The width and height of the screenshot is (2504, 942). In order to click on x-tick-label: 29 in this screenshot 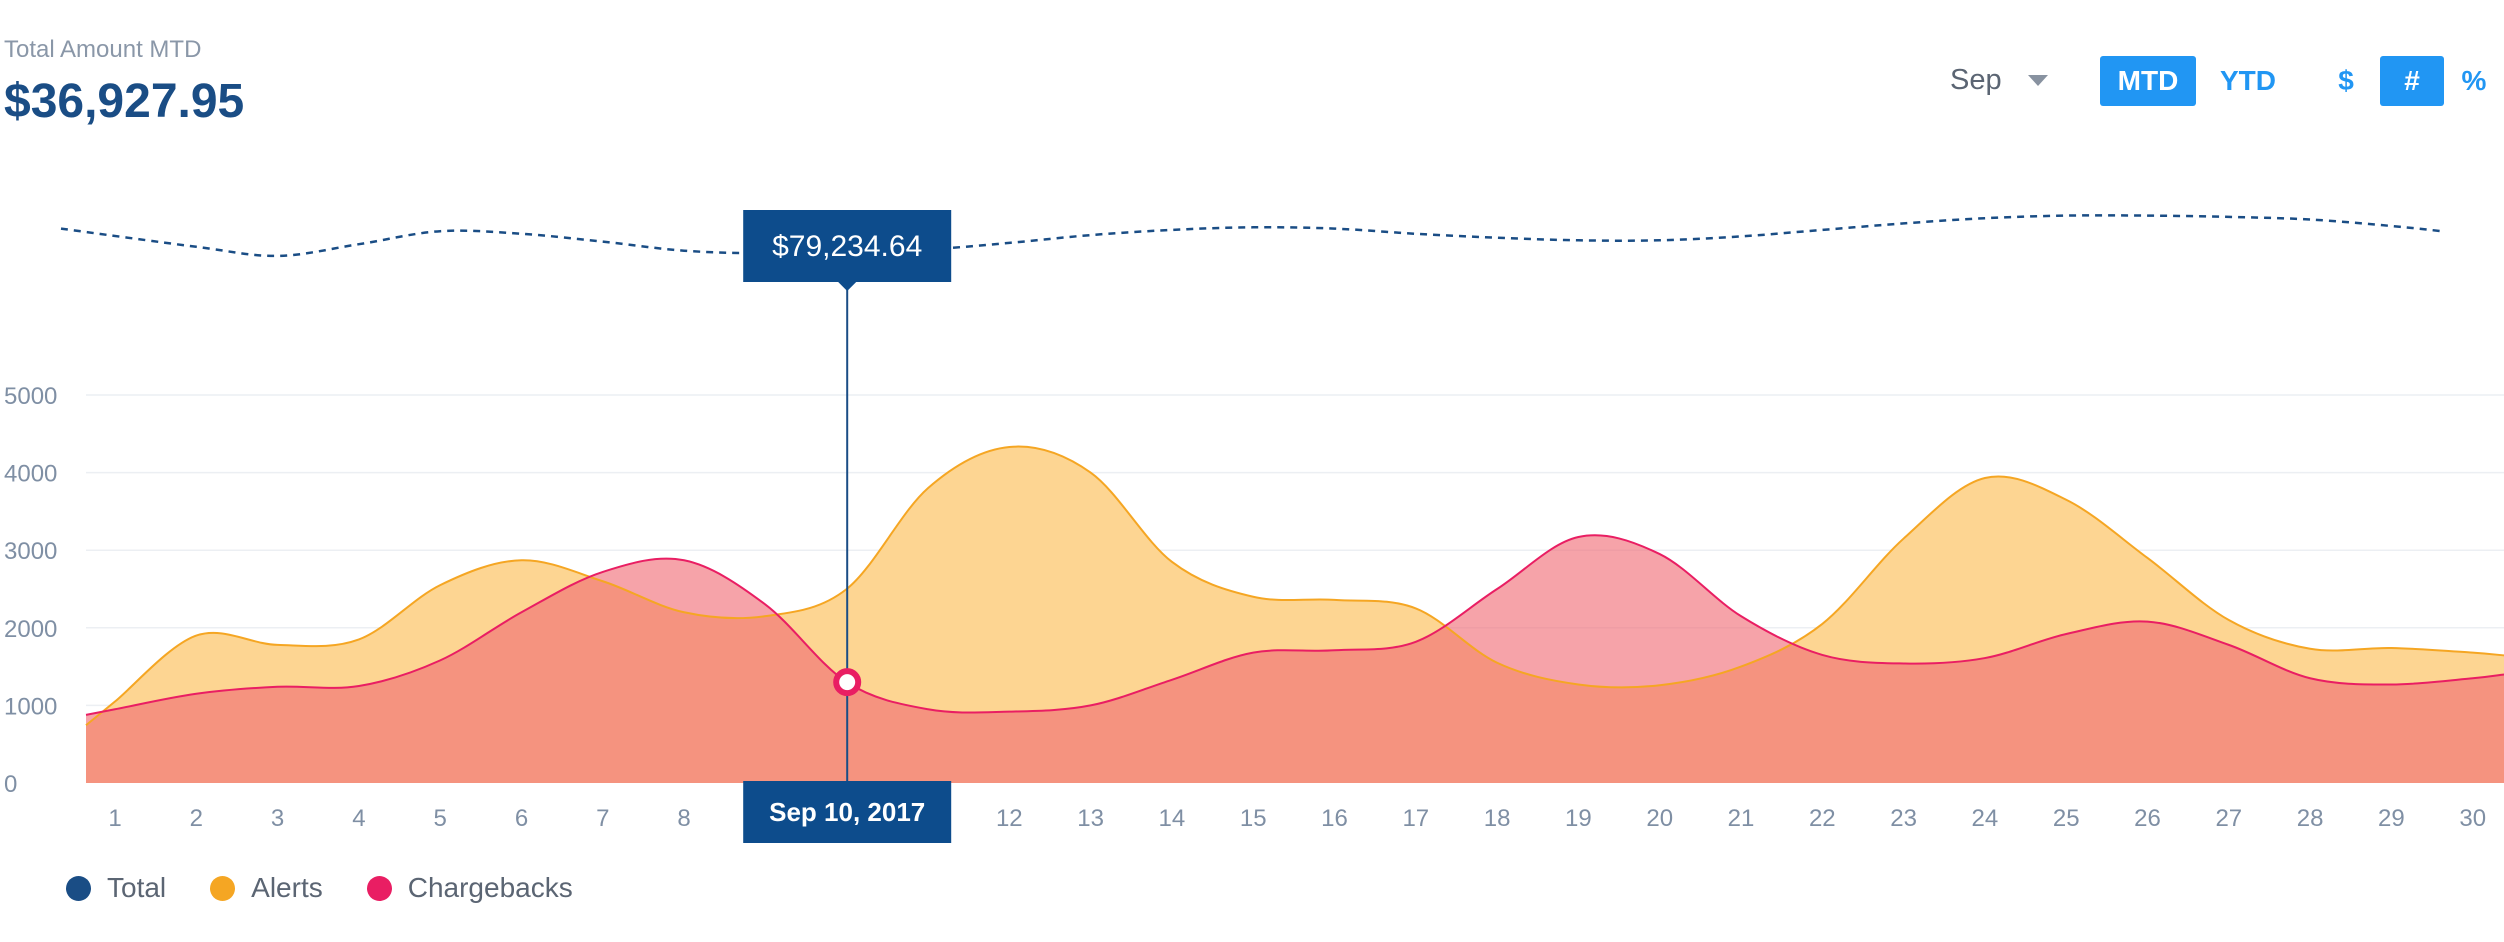, I will do `click(2391, 818)`.